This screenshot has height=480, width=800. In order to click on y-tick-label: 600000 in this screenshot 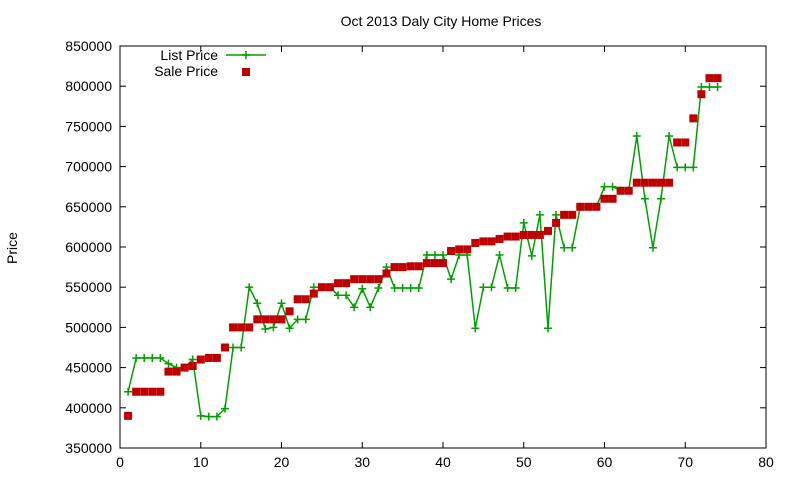, I will do `click(88, 247)`.